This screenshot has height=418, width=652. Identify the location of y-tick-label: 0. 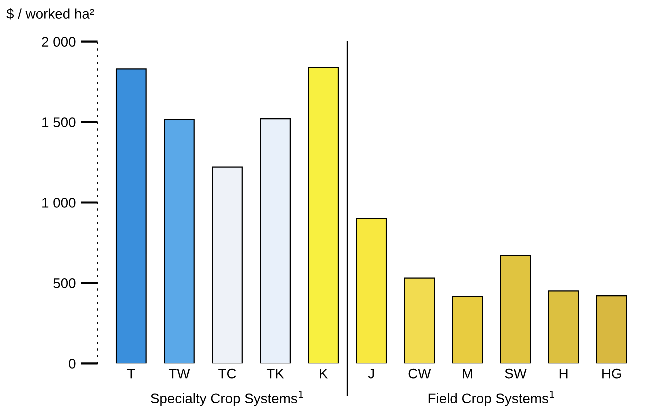
(72, 363).